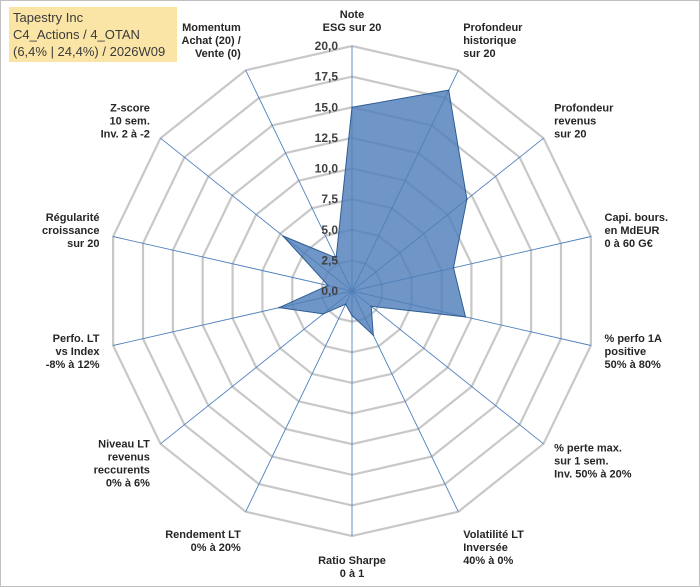 This screenshot has height=587, width=700. What do you see at coordinates (352, 15) in the screenshot?
I see `axis-label-line: Note` at bounding box center [352, 15].